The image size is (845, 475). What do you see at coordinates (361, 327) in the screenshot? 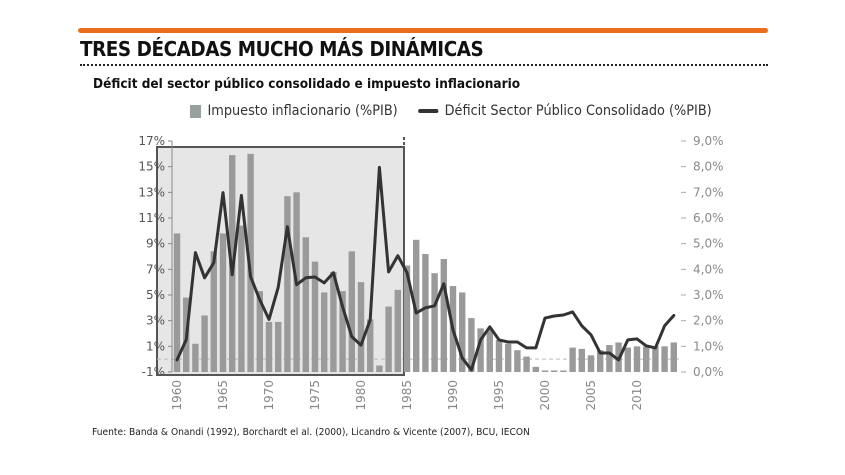
I see `bar-1980` at bounding box center [361, 327].